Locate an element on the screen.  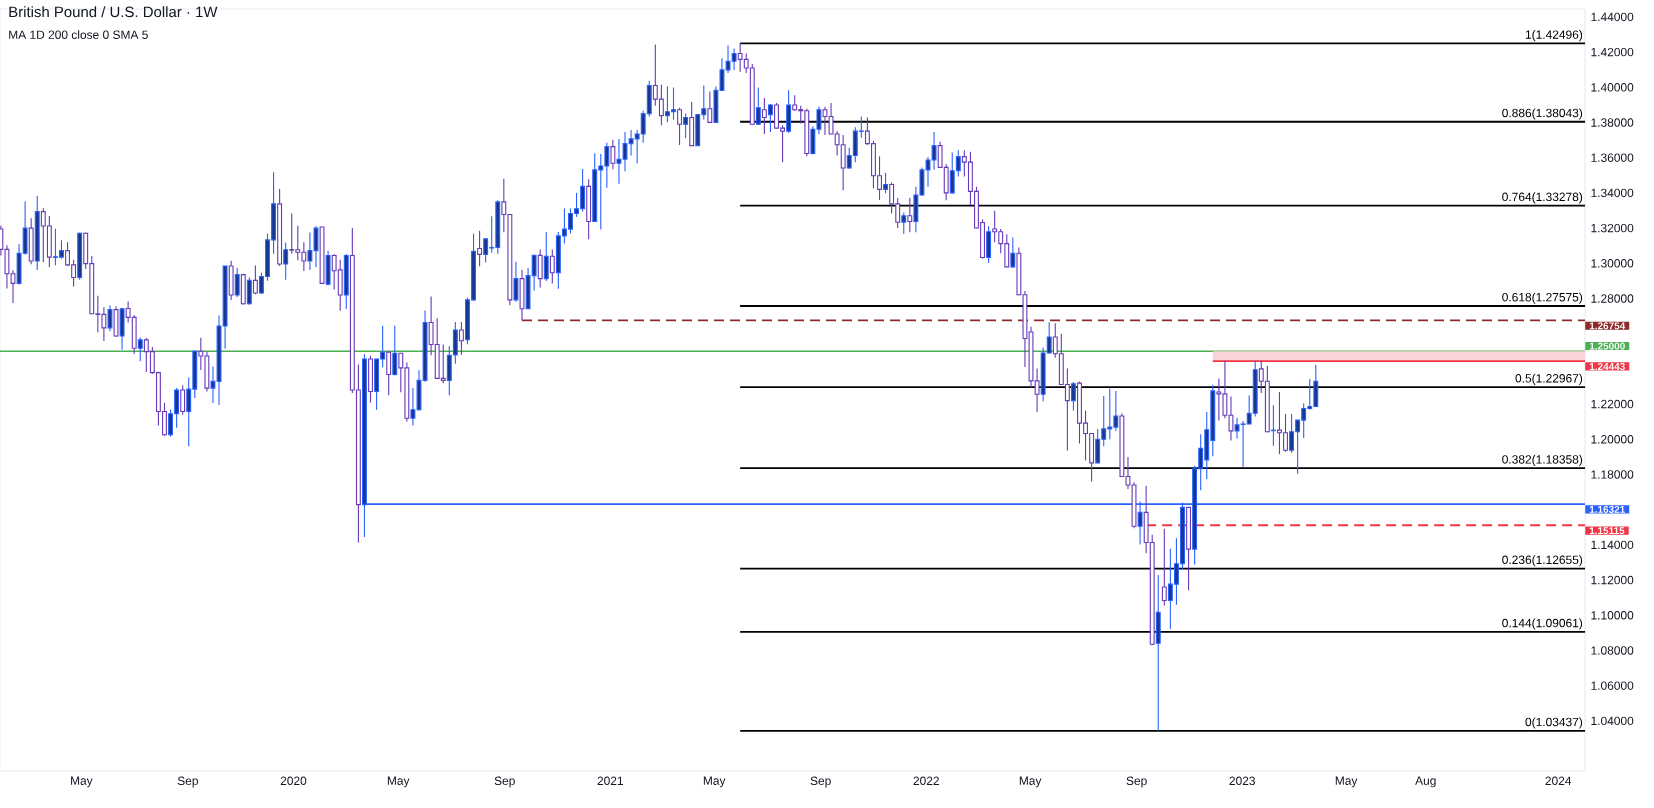
y-tick-label: 1.40000 is located at coordinates (1612, 87).